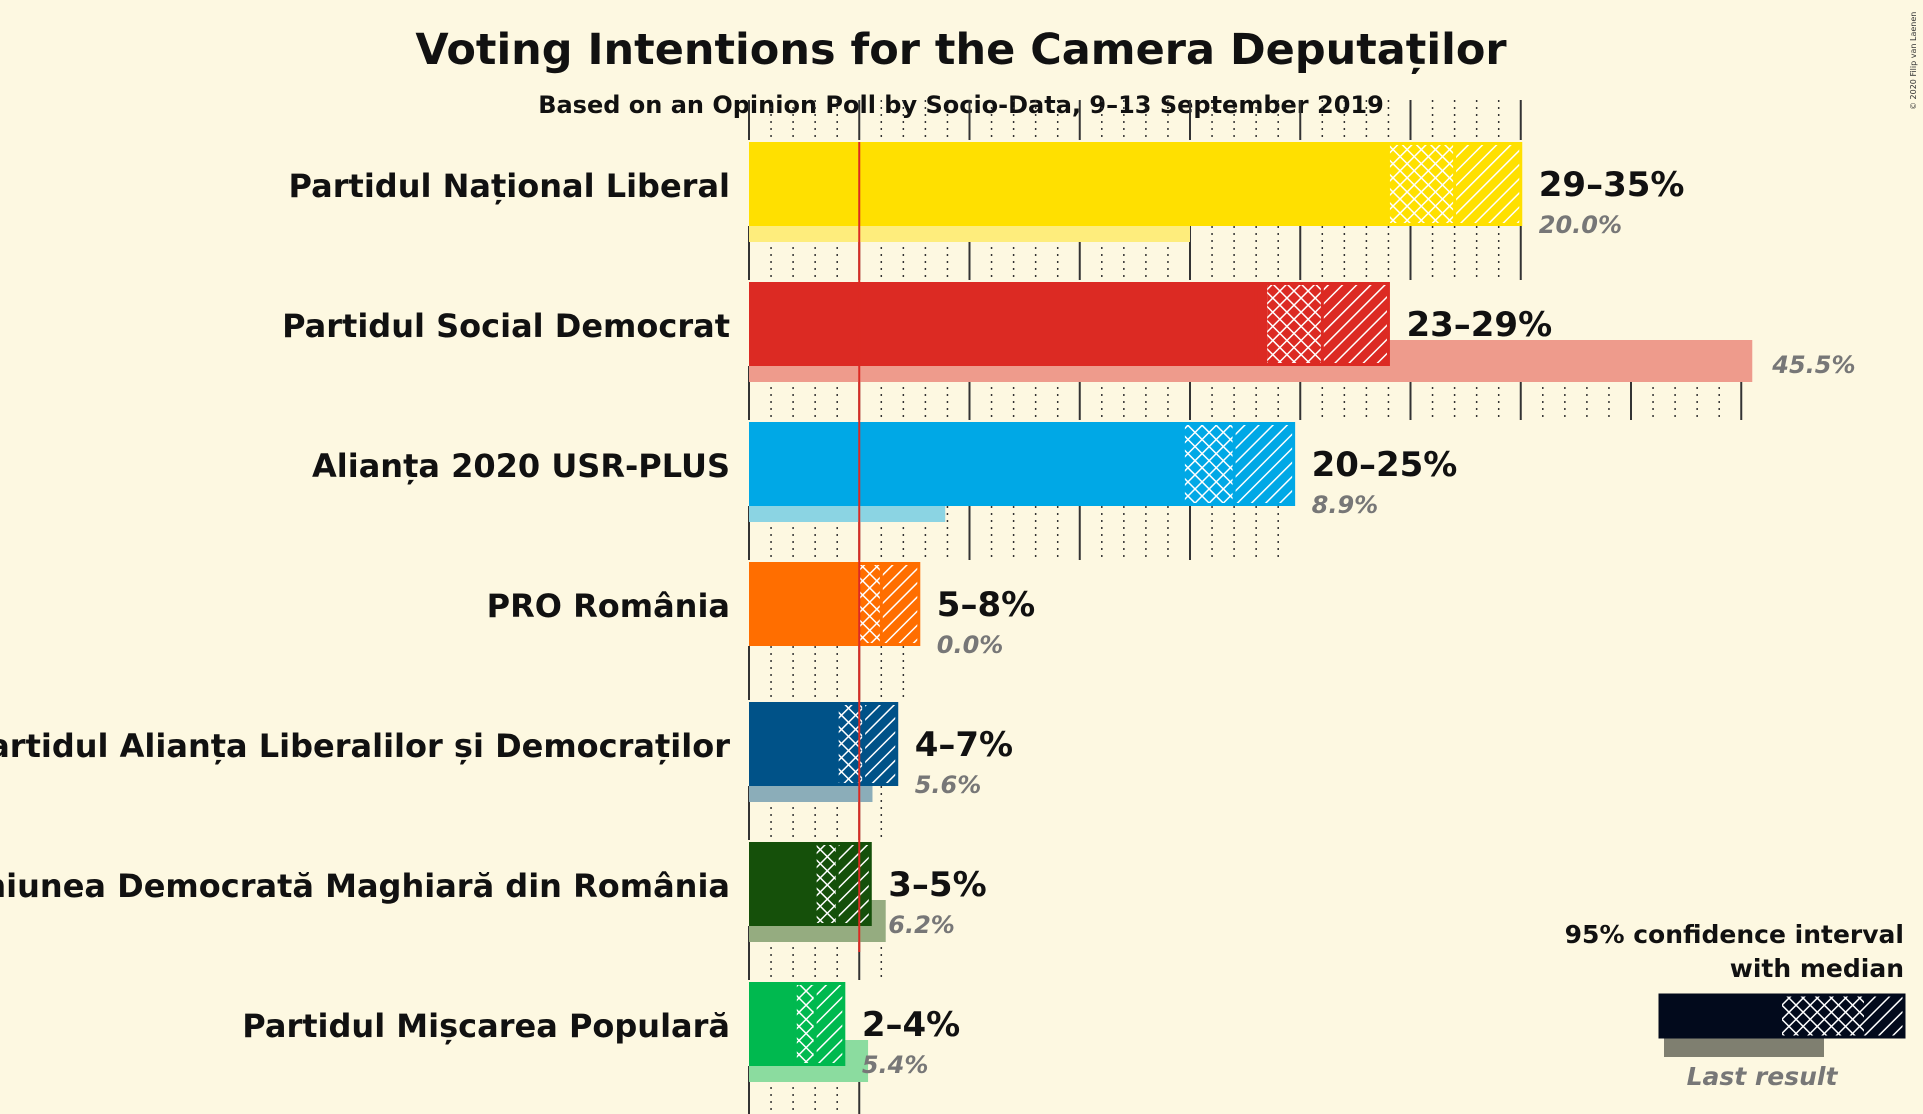 Image resolution: width=1923 pixels, height=1114 pixels. I want to click on last-result-label: 6.2%, so click(921, 925).